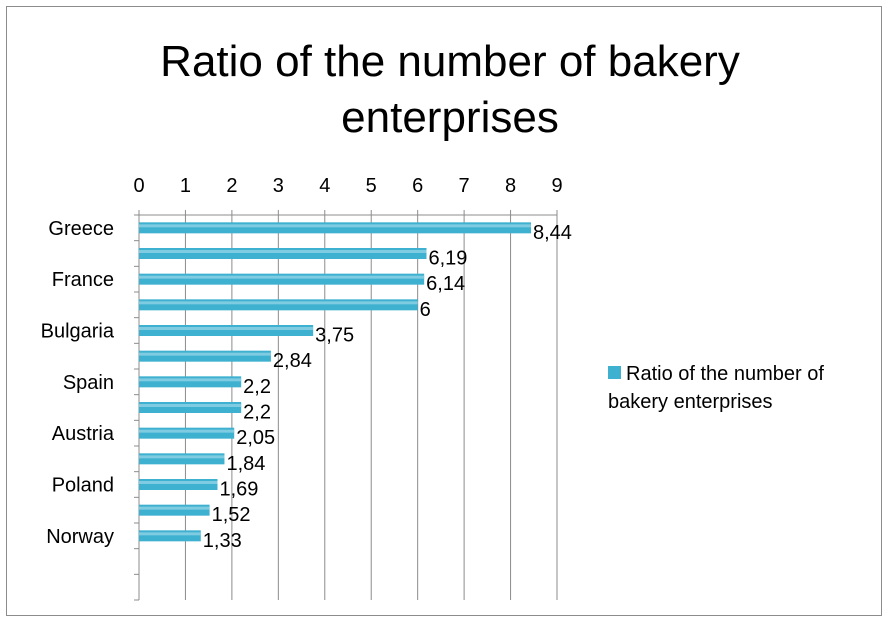  What do you see at coordinates (80, 537) in the screenshot?
I see `category-label: Norway` at bounding box center [80, 537].